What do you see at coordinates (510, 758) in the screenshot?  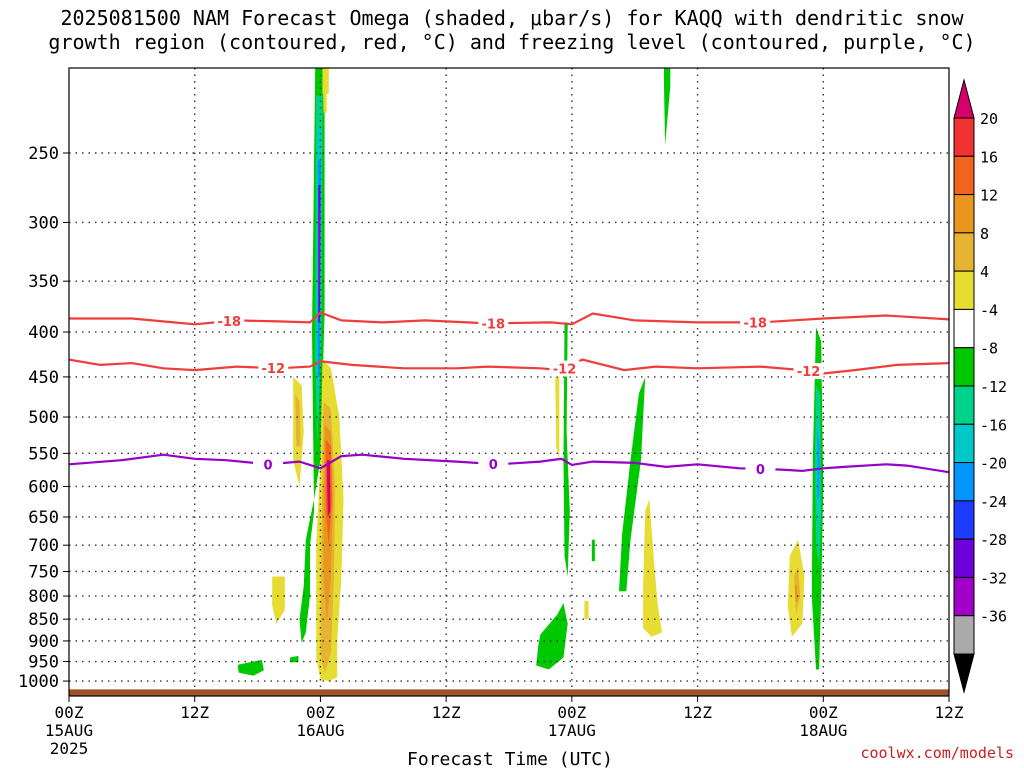 I see `x-axis-label: Forecast Time (UTC)` at bounding box center [510, 758].